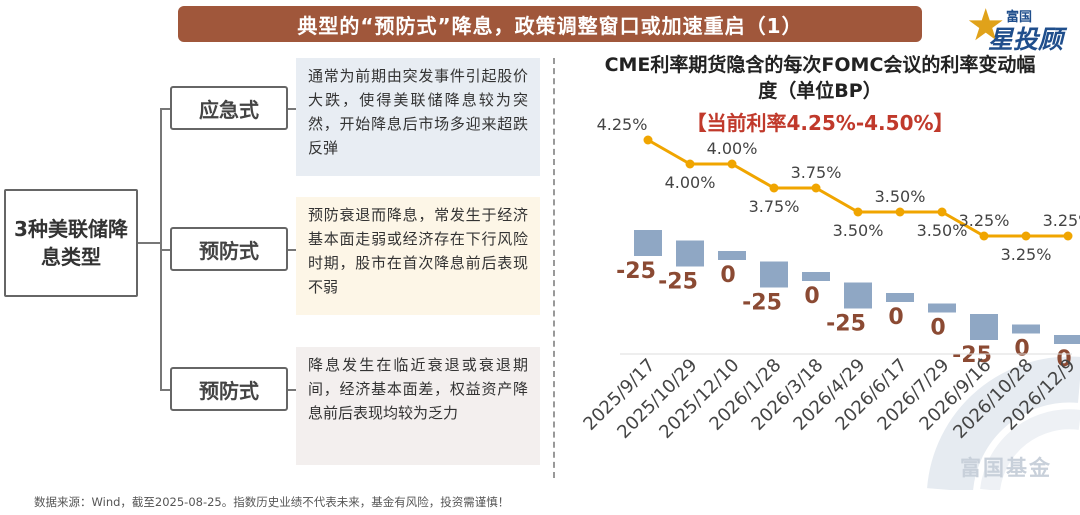 The height and width of the screenshot is (515, 1080). I want to click on watermark-text: 富国基金, so click(1006, 468).